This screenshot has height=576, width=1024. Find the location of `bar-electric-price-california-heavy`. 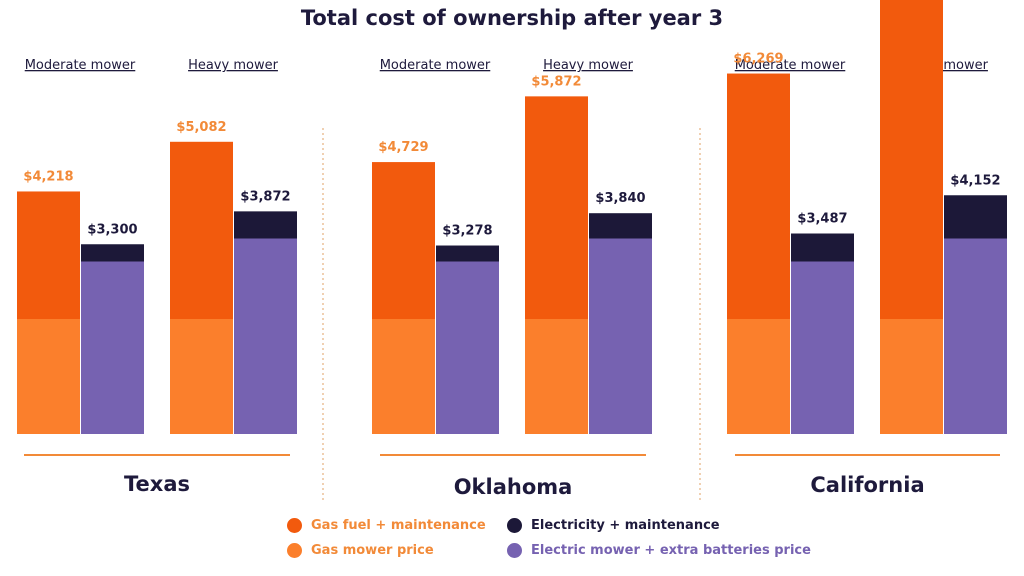

bar-electric-price-california-heavy is located at coordinates (975, 336).